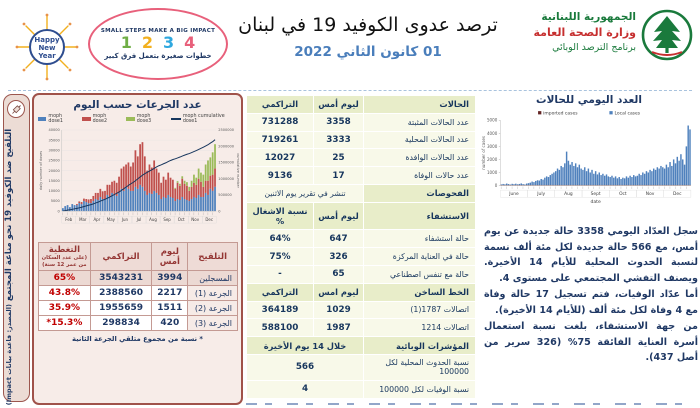 Image resolution: width=700 pixels, height=408 pixels. I want to click on doses-chart-title: عدد الجرعات حسب اليوم, so click(137, 105).